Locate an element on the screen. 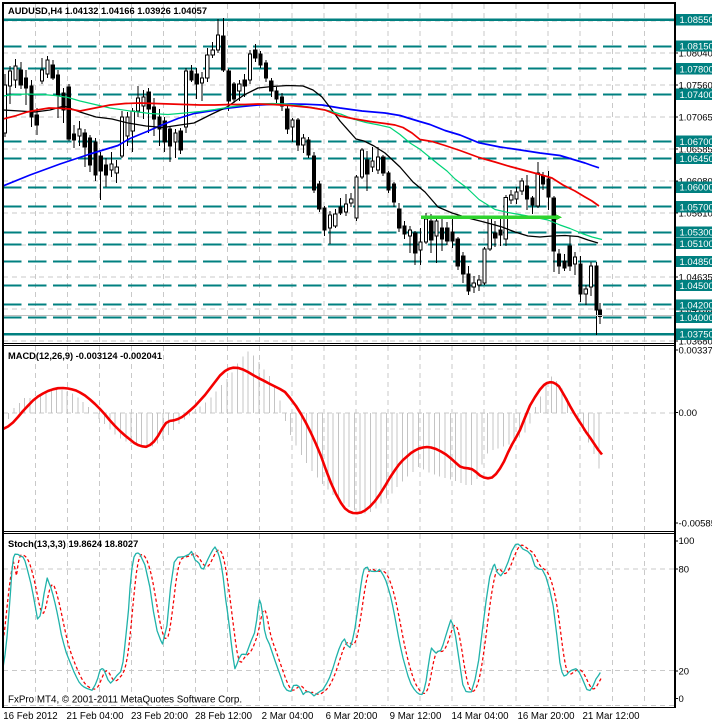 Image resolution: width=712 pixels, height=724 pixels. svg-text: 1.05700 is located at coordinates (696, 207).